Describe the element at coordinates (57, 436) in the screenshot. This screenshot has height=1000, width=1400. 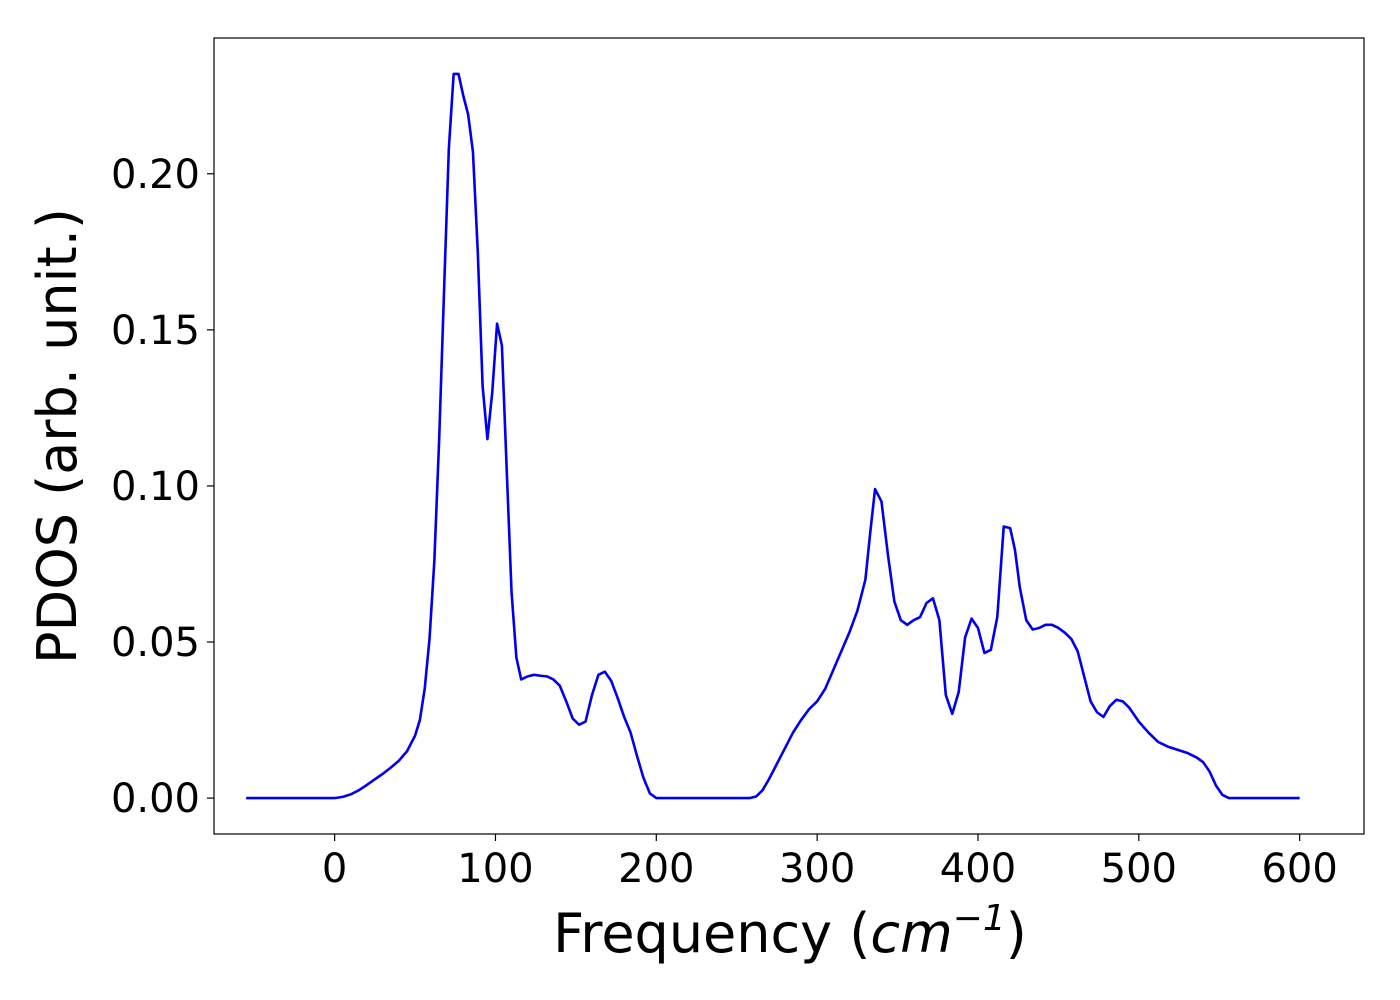
I see `y-axis-title: PDOS (arb. unit.)` at that location.